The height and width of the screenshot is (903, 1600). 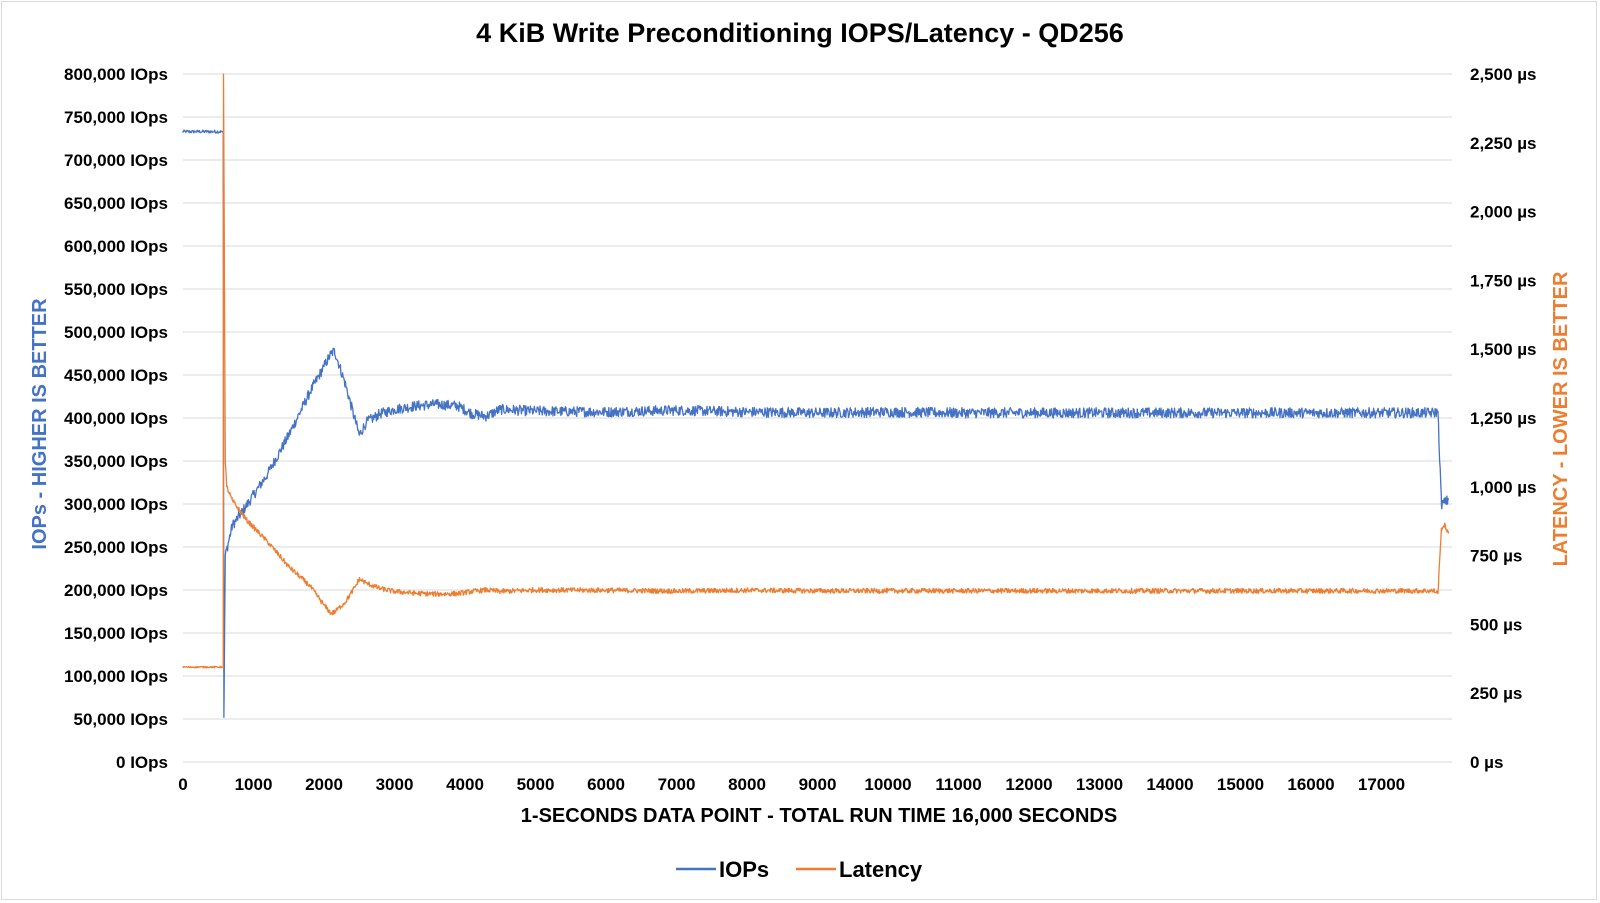 I want to click on y-right-tick-label: 1,250 µs, so click(x=1503, y=418).